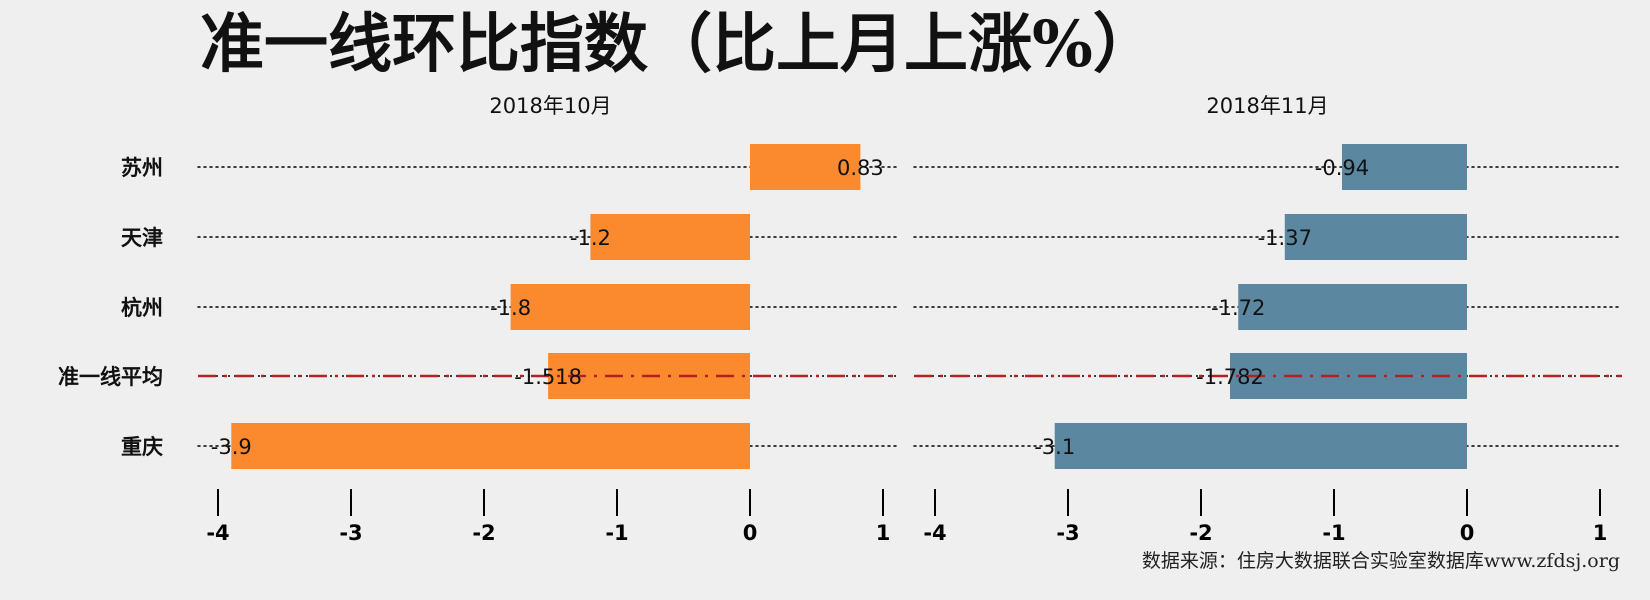  Describe the element at coordinates (142, 237) in the screenshot. I see `category-label: 天津` at that location.